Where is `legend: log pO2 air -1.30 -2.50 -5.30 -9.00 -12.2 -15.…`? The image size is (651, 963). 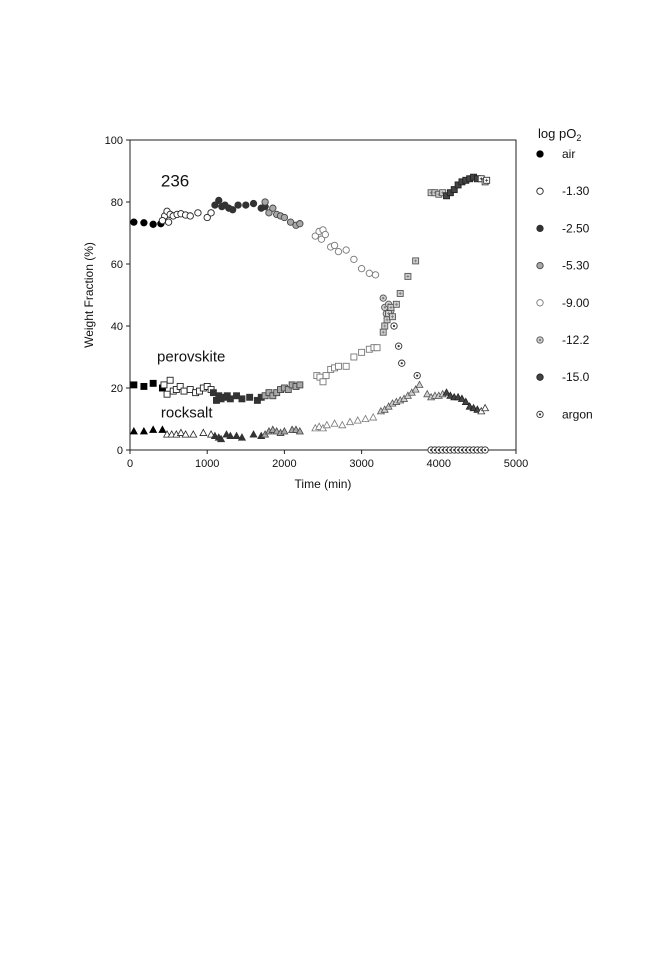
legend: log pO2 air -1.30 -2.50 -5.30 -9.00 -12.2 -15.… is located at coordinates (564, 273).